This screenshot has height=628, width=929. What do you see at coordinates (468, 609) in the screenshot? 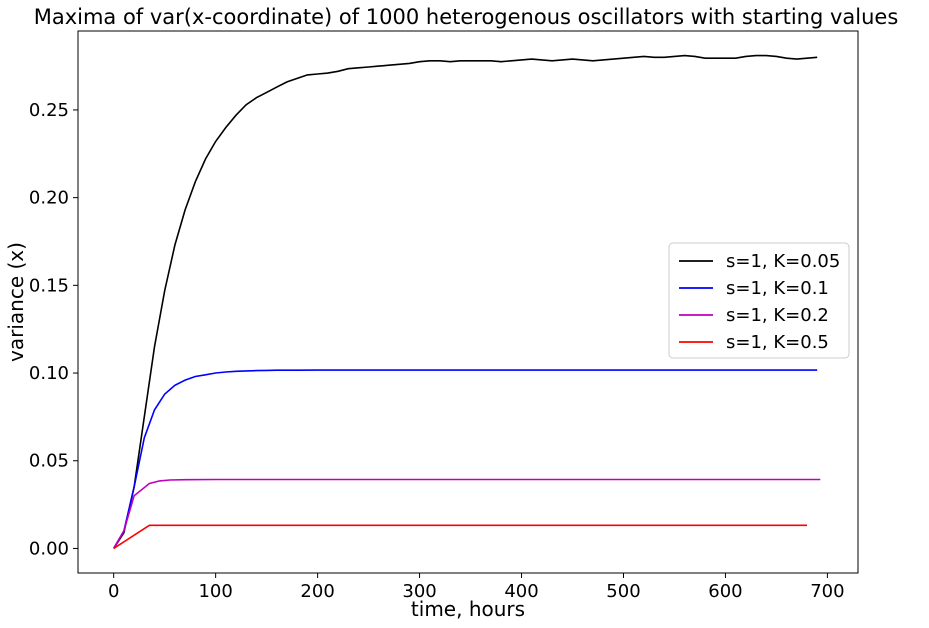
I see `x-axis-title: time, hours` at bounding box center [468, 609].